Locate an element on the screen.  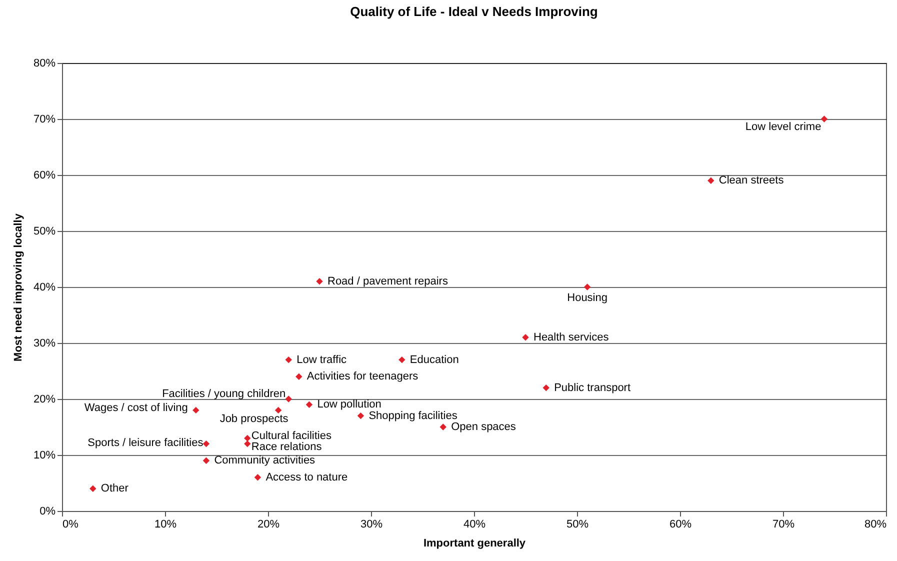
annotation: Education is located at coordinates (434, 360).